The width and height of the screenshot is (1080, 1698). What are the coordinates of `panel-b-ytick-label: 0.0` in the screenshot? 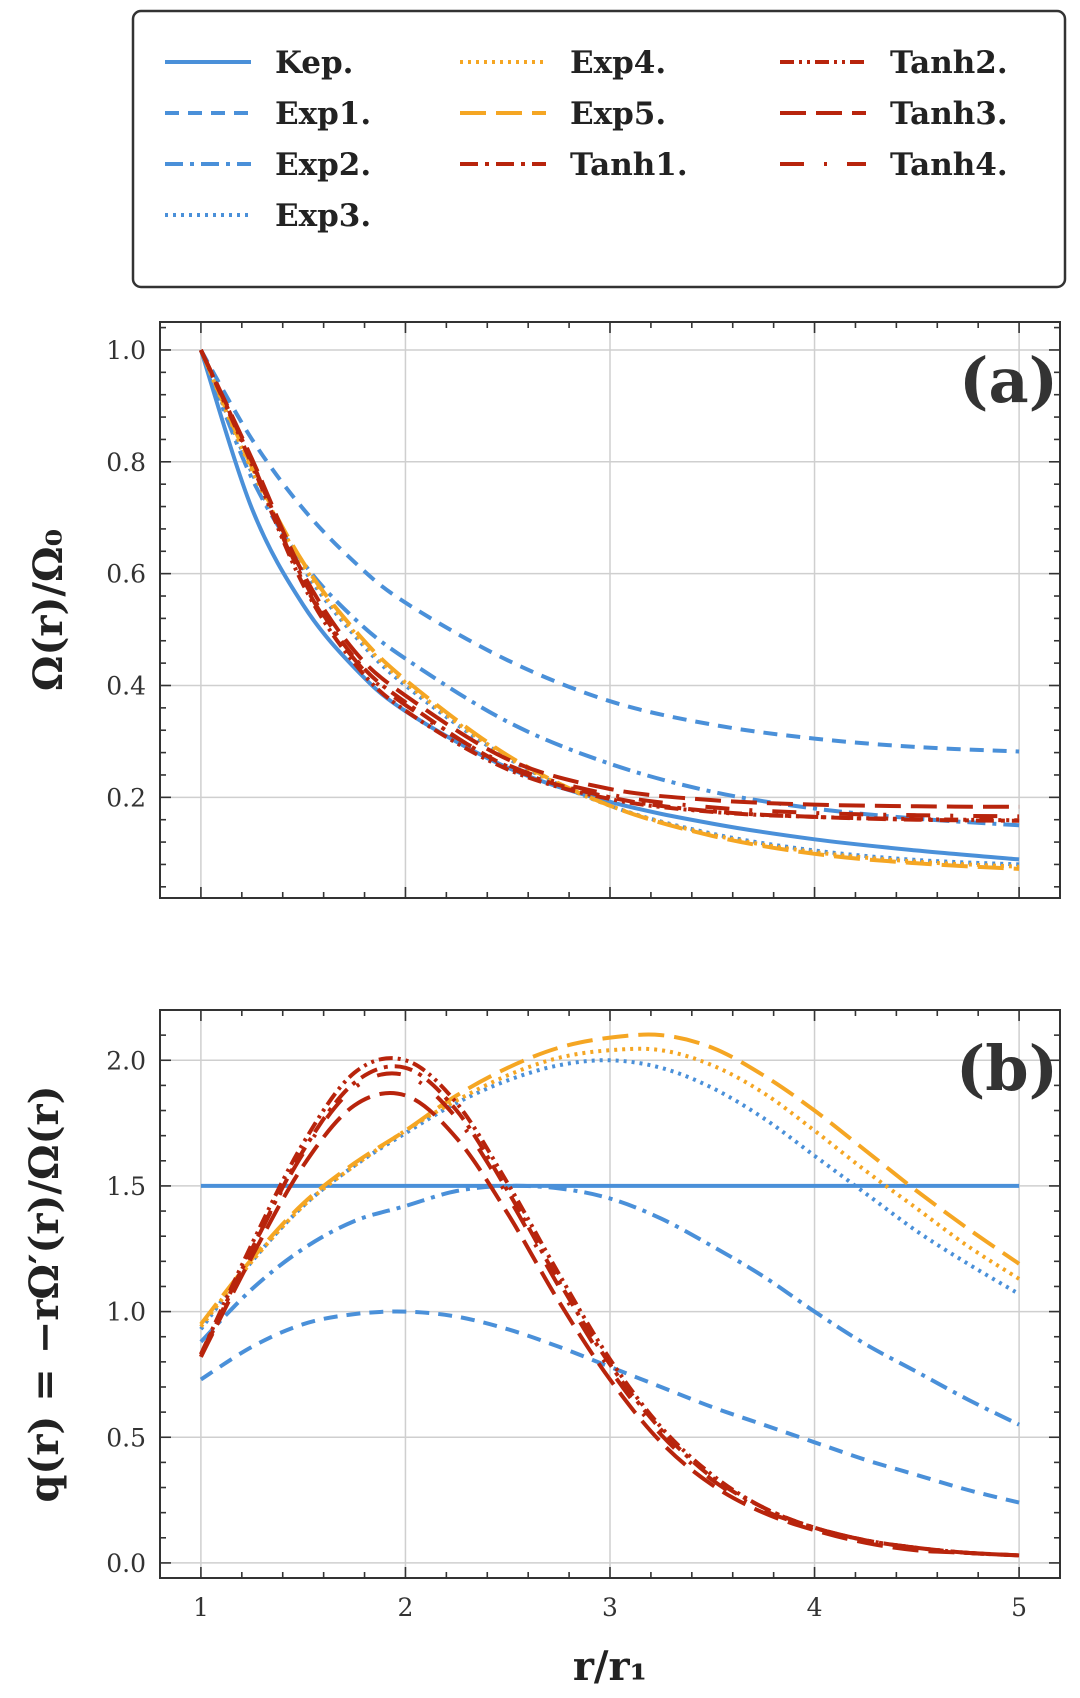 It's located at (126, 1563).